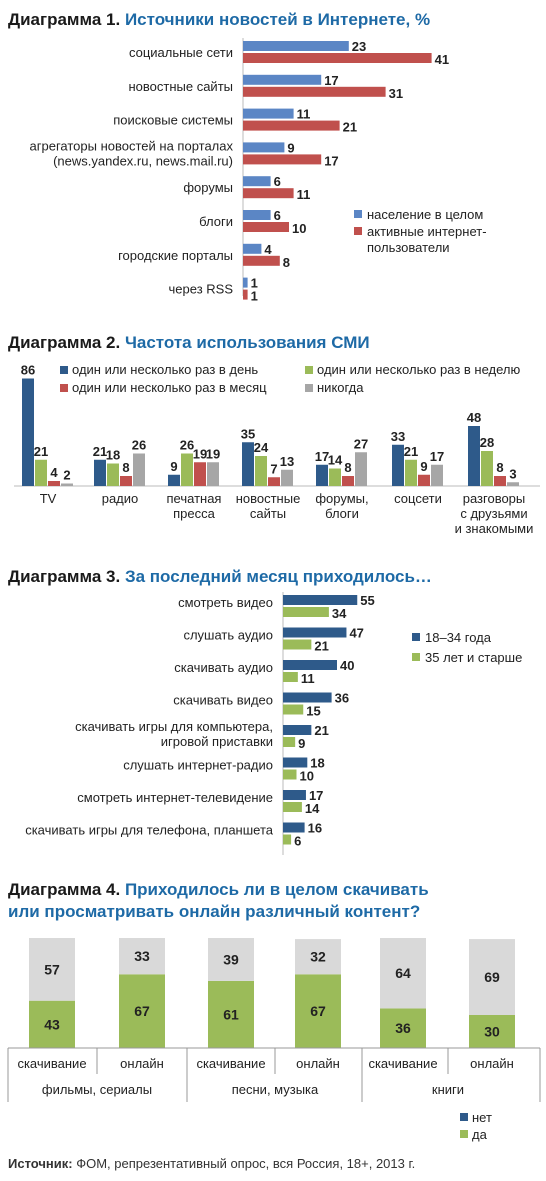 The width and height of the screenshot is (546, 1181). Describe the element at coordinates (427, 231) in the screenshot. I see `chart1-legend-label: активные интернет-` at that location.